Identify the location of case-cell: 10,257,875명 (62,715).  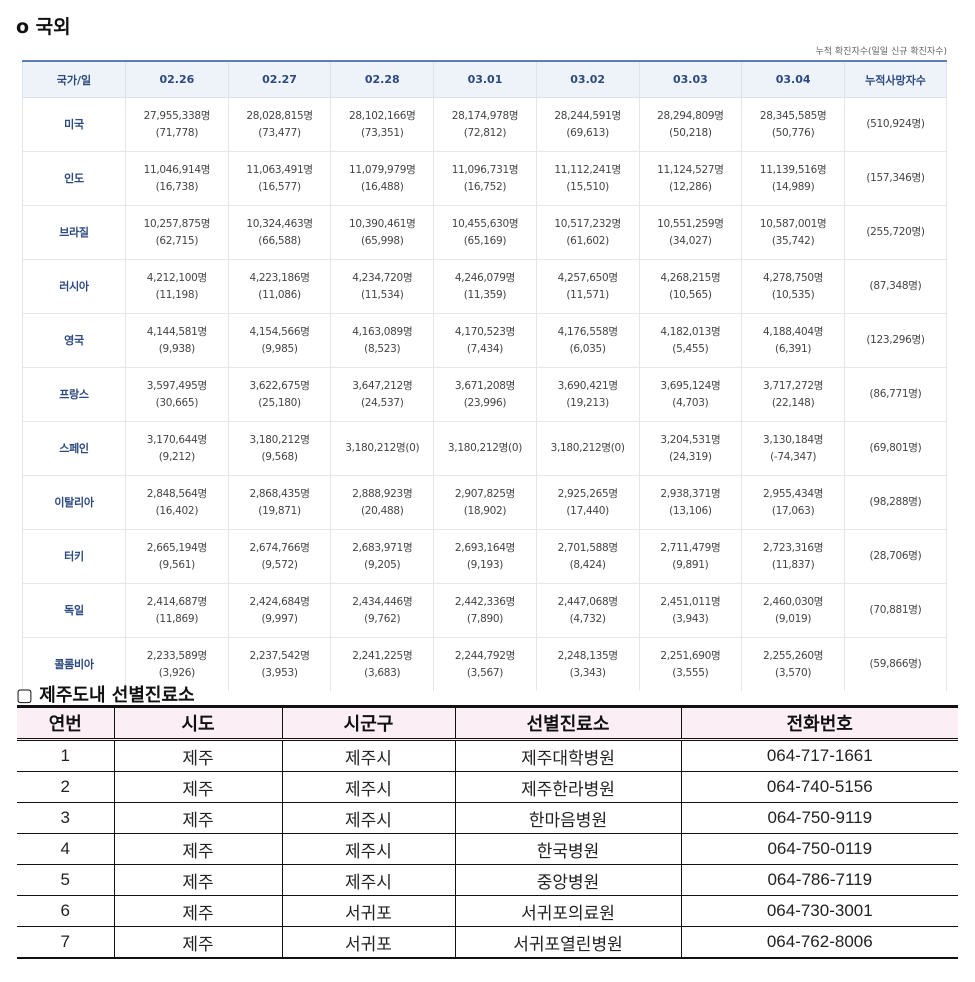
(177, 232).